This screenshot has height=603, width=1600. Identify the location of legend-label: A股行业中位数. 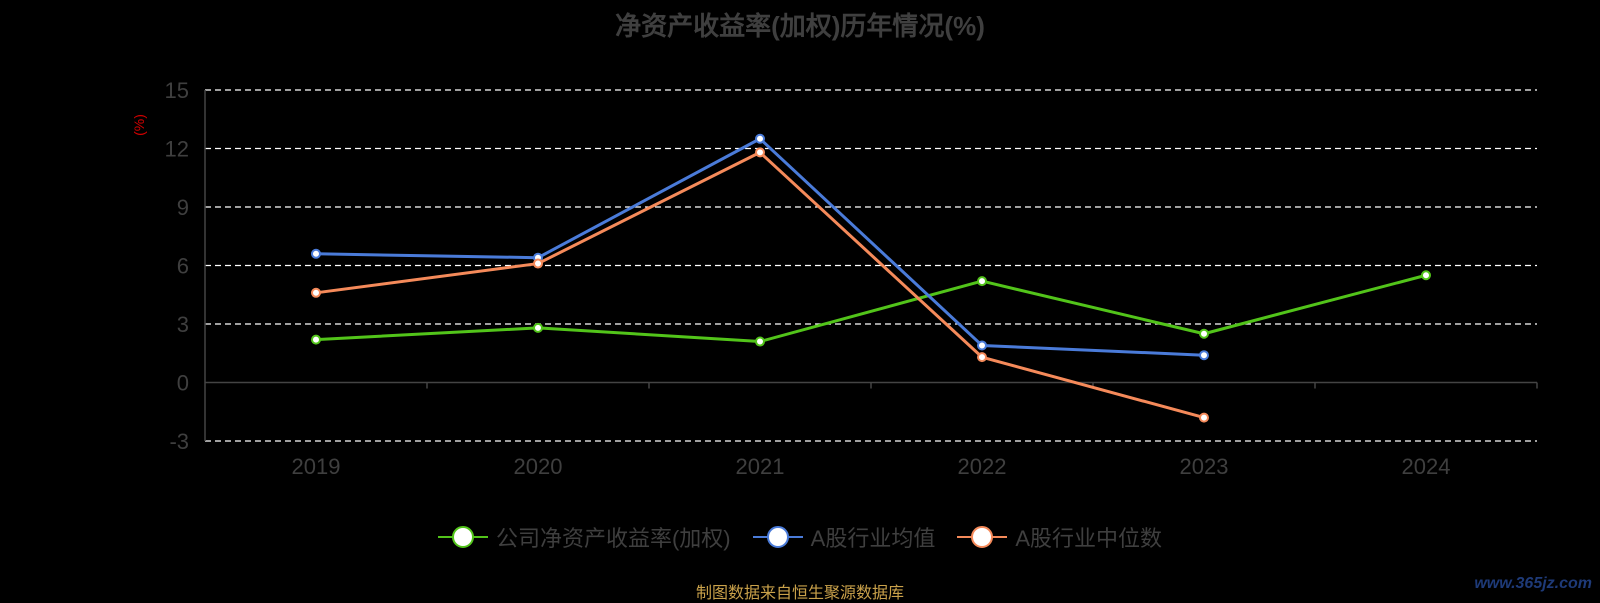
(1089, 538).